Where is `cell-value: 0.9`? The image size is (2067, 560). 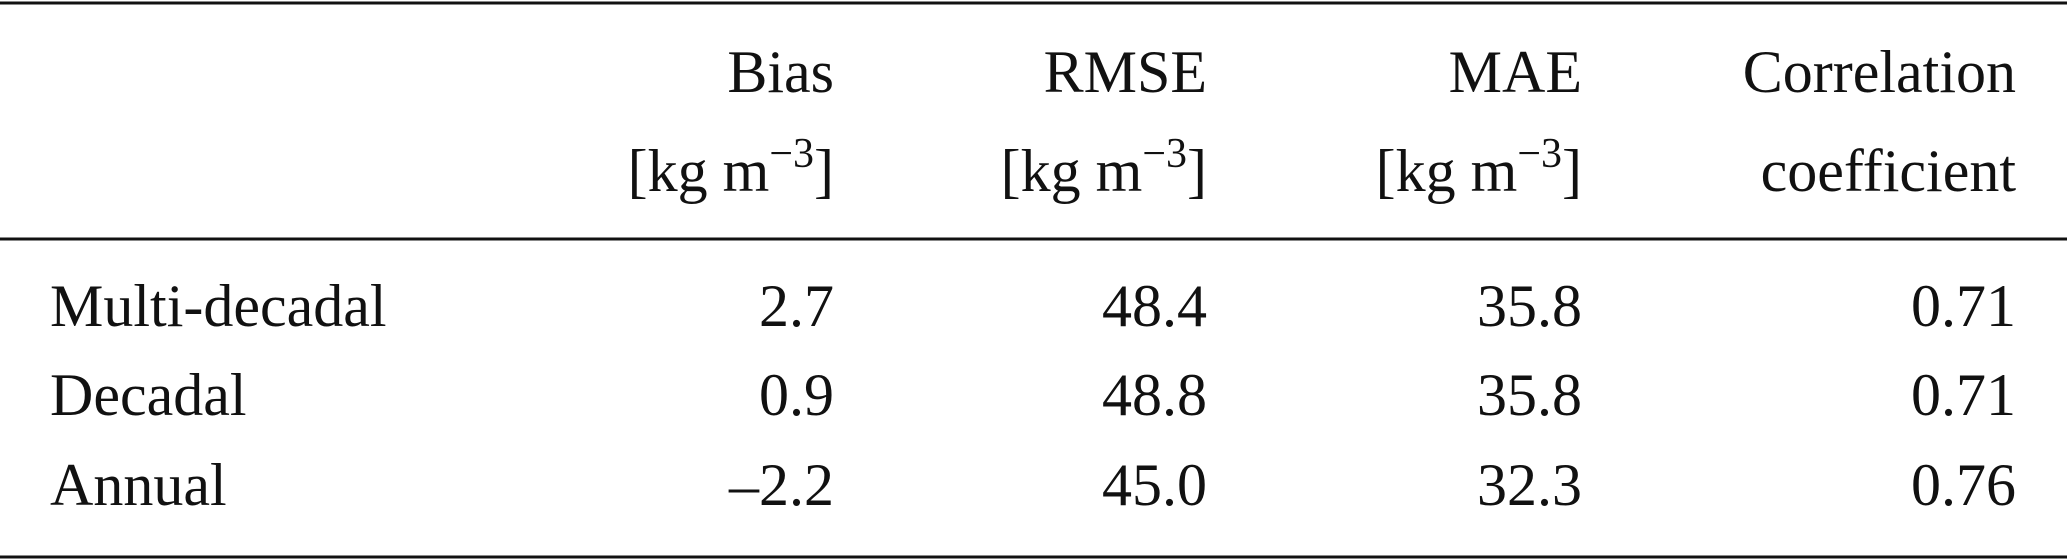
cell-value: 0.9 is located at coordinates (796, 395).